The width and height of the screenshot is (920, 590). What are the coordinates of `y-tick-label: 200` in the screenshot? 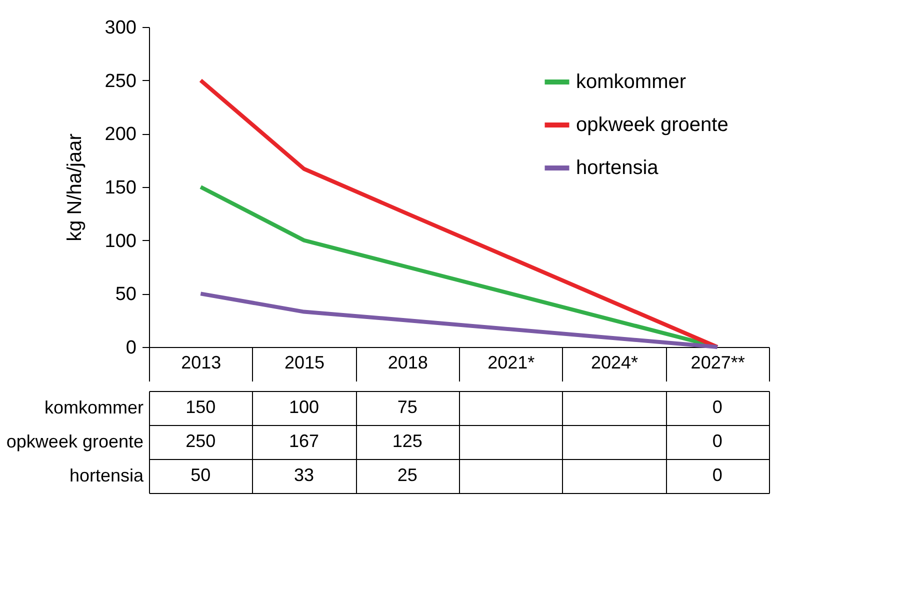 It's located at (120, 135).